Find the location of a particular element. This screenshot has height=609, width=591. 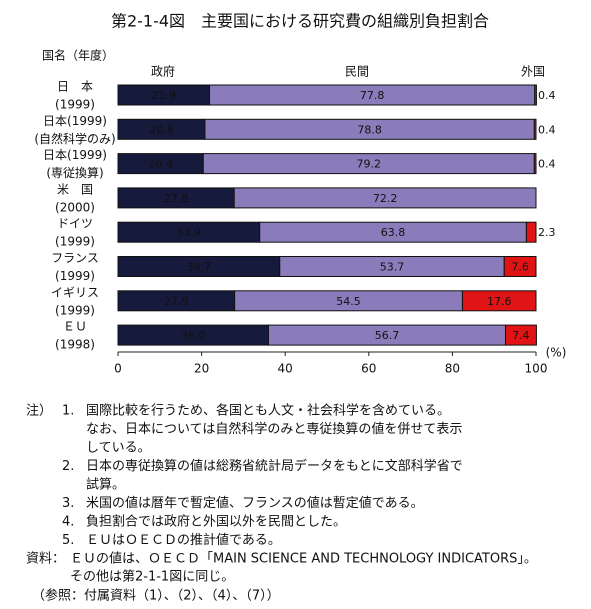

x-tick-label: 80 is located at coordinates (452, 369).